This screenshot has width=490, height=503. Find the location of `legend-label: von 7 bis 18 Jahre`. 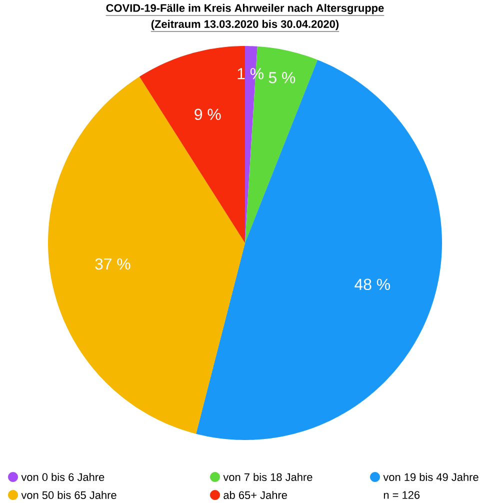

legend-label: von 7 bis 18 Jahre is located at coordinates (267, 477).